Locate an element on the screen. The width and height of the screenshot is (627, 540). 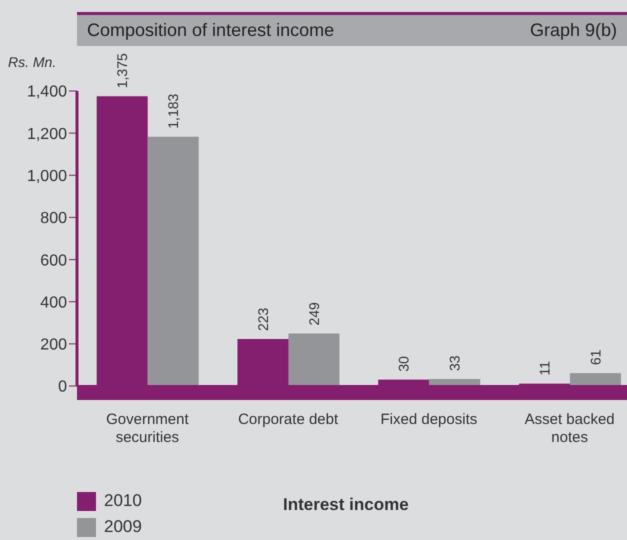
text: 1,183 is located at coordinates (173, 111).